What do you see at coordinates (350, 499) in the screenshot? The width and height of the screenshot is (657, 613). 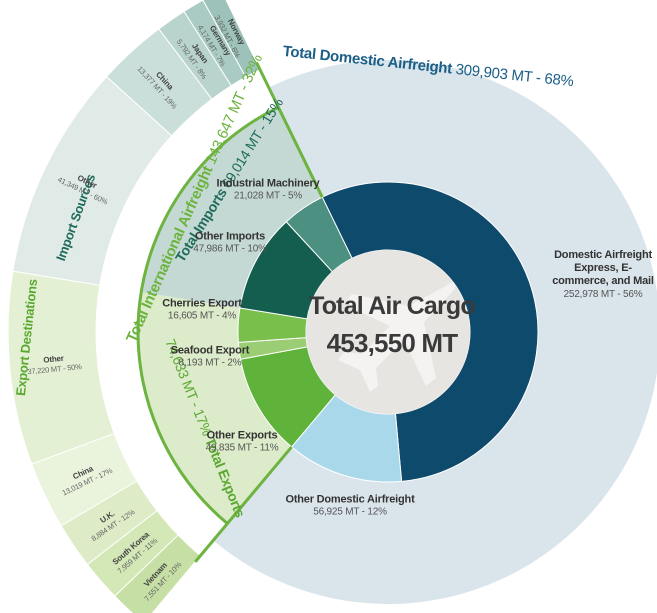 I see `label-name: Other Domestic Airfreight` at bounding box center [350, 499].